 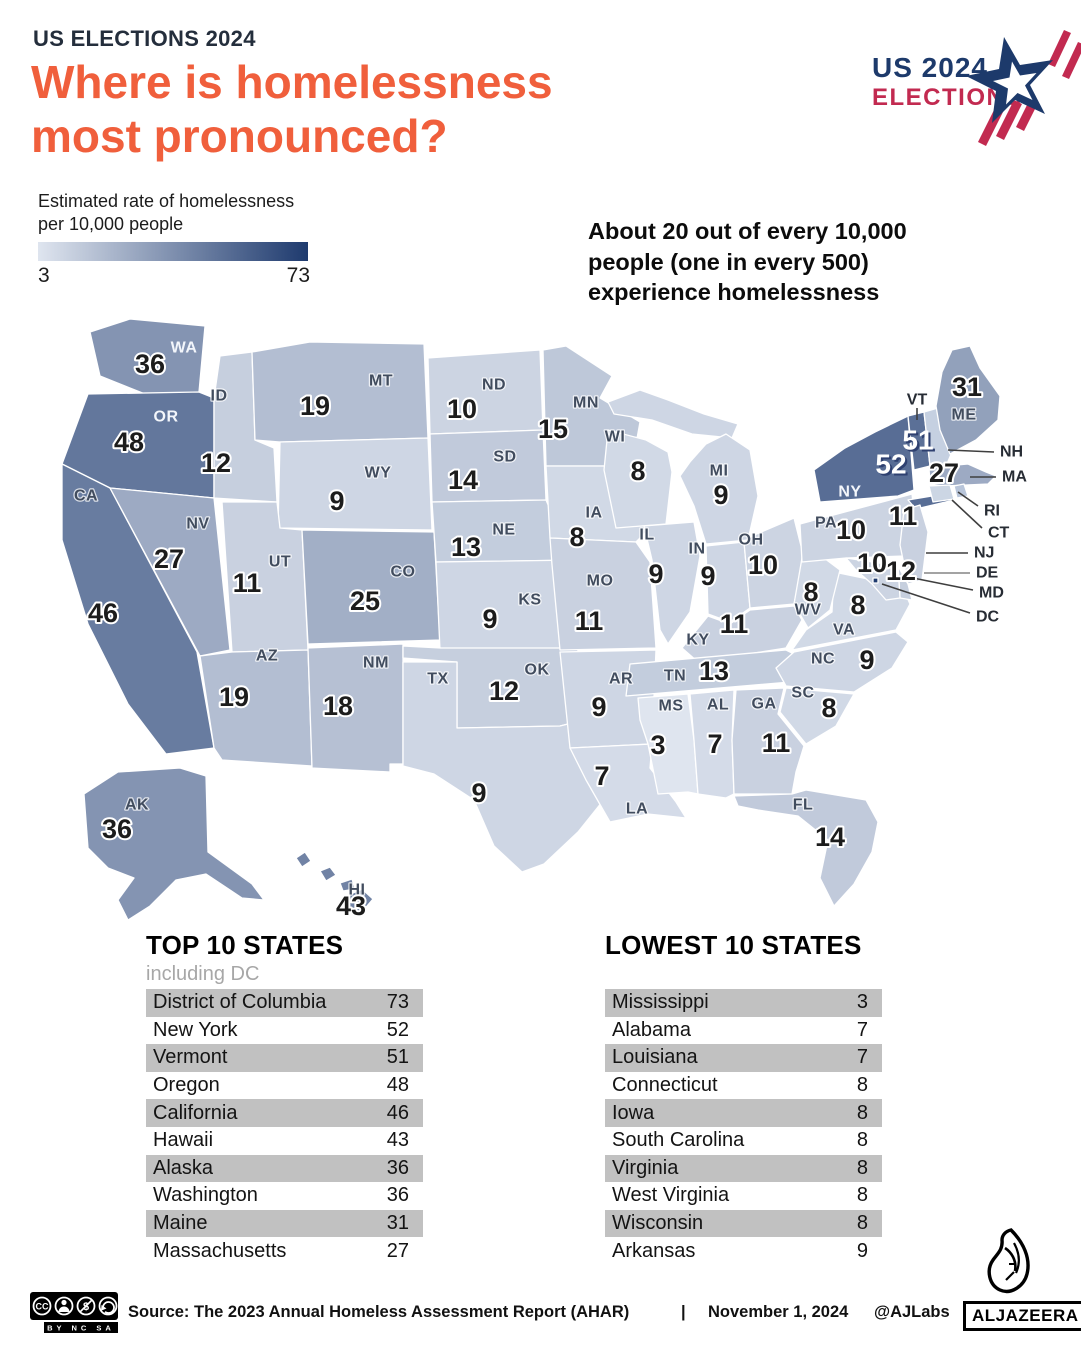 What do you see at coordinates (938, 437) in the screenshot?
I see `state-shape-nh` at bounding box center [938, 437].